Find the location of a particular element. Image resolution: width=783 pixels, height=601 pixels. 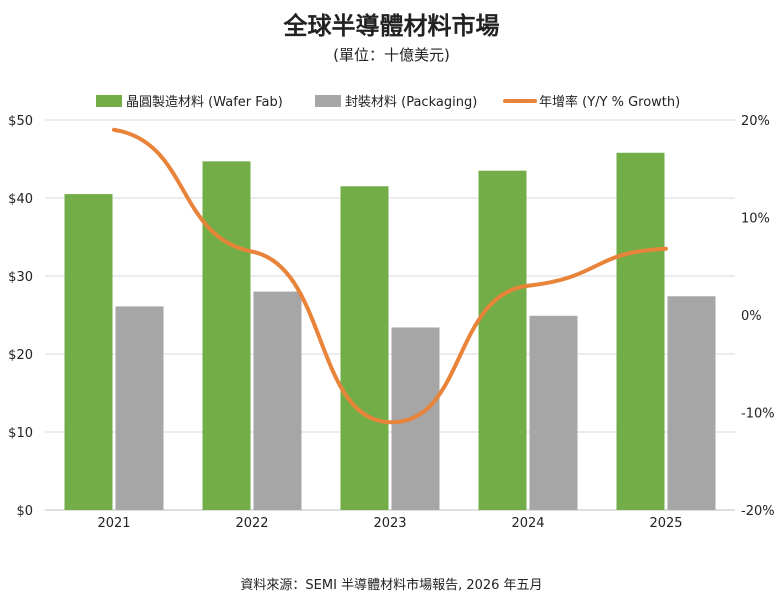

y-right-tick-label: 20% is located at coordinates (755, 121).